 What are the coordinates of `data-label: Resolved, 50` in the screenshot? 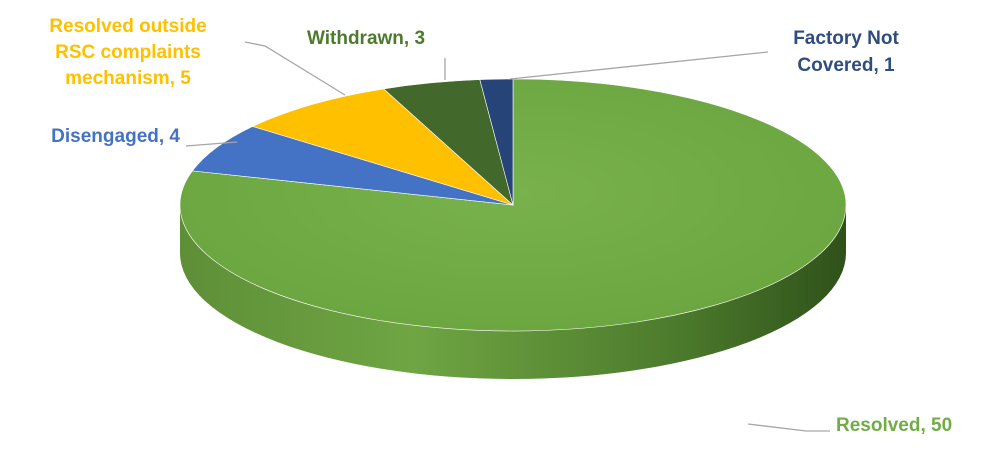 It's located at (894, 425).